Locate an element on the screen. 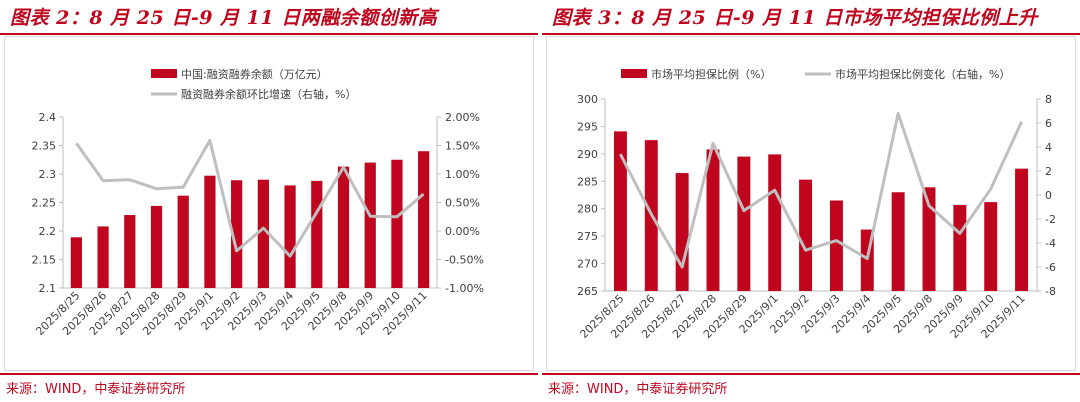 Image resolution: width=1080 pixels, height=402 pixels. right-source-note: 来源：WIND，中泰证券研究所 is located at coordinates (638, 389).